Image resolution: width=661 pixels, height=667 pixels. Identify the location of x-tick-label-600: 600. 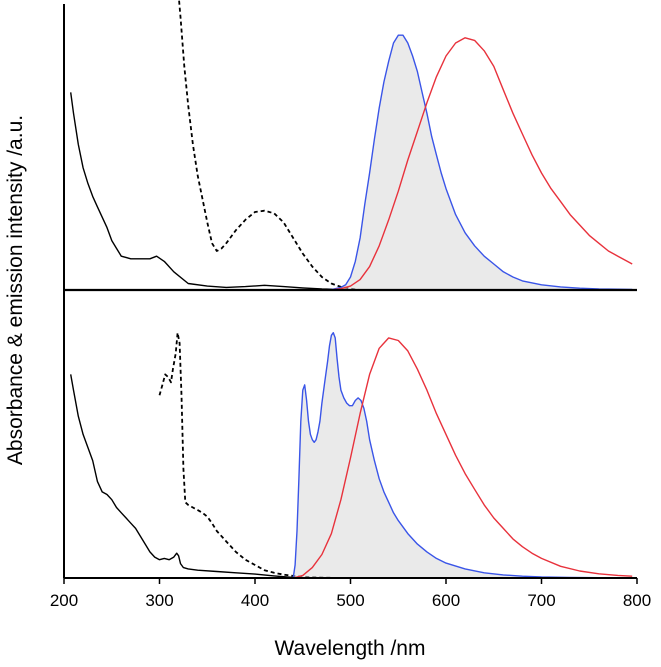
(446, 600).